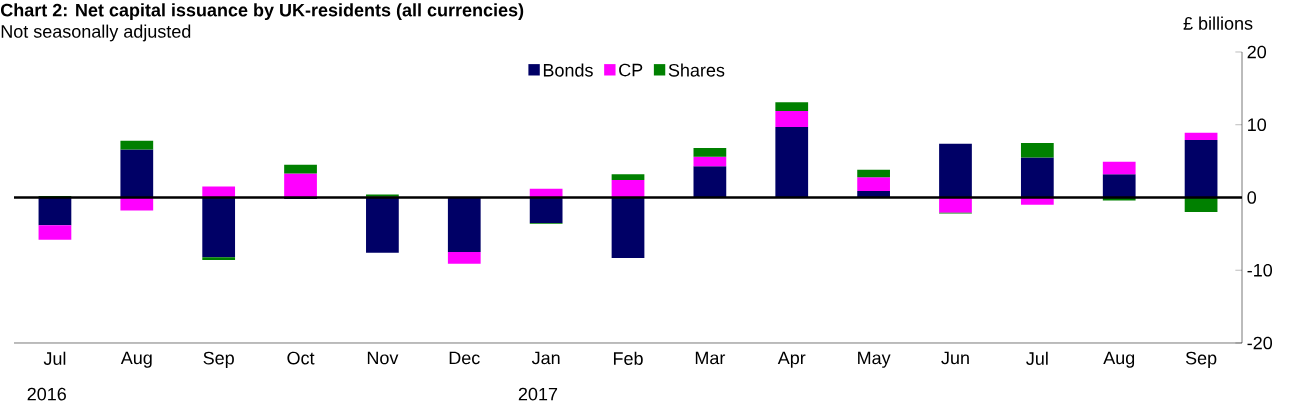  Describe the element at coordinates (1260, 343) in the screenshot. I see `y-tick-label: -20` at that location.